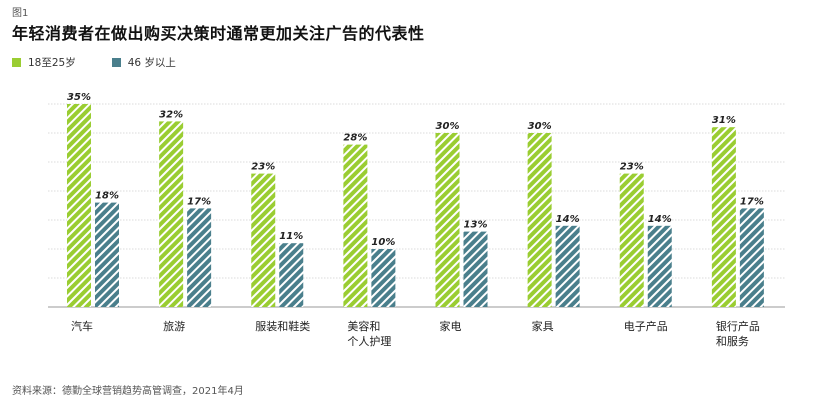  I want to click on data-label-young: 35%, so click(79, 97).